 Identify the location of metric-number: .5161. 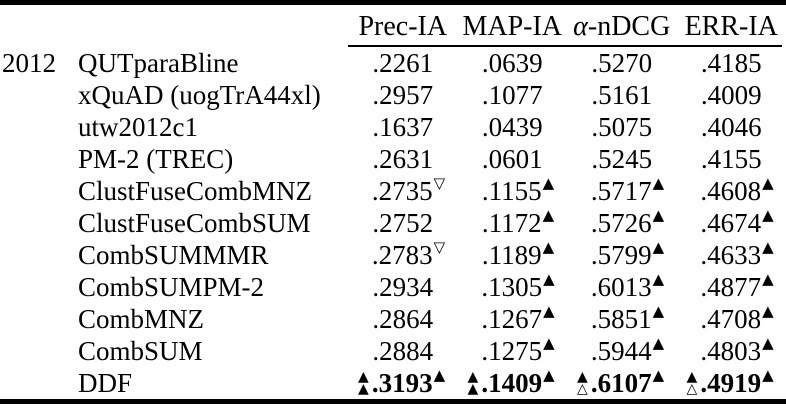
(622, 95).